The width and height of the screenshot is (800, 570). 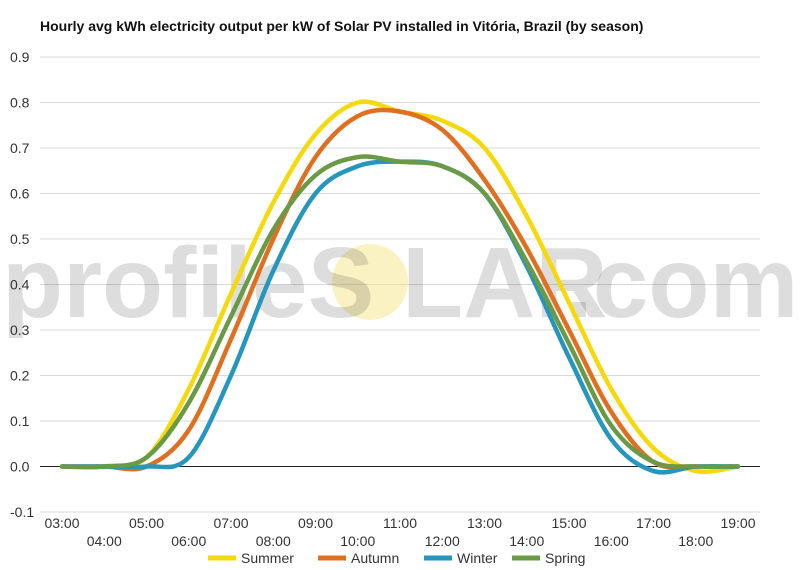 I want to click on x-tick-label: 04:00, so click(x=104, y=541).